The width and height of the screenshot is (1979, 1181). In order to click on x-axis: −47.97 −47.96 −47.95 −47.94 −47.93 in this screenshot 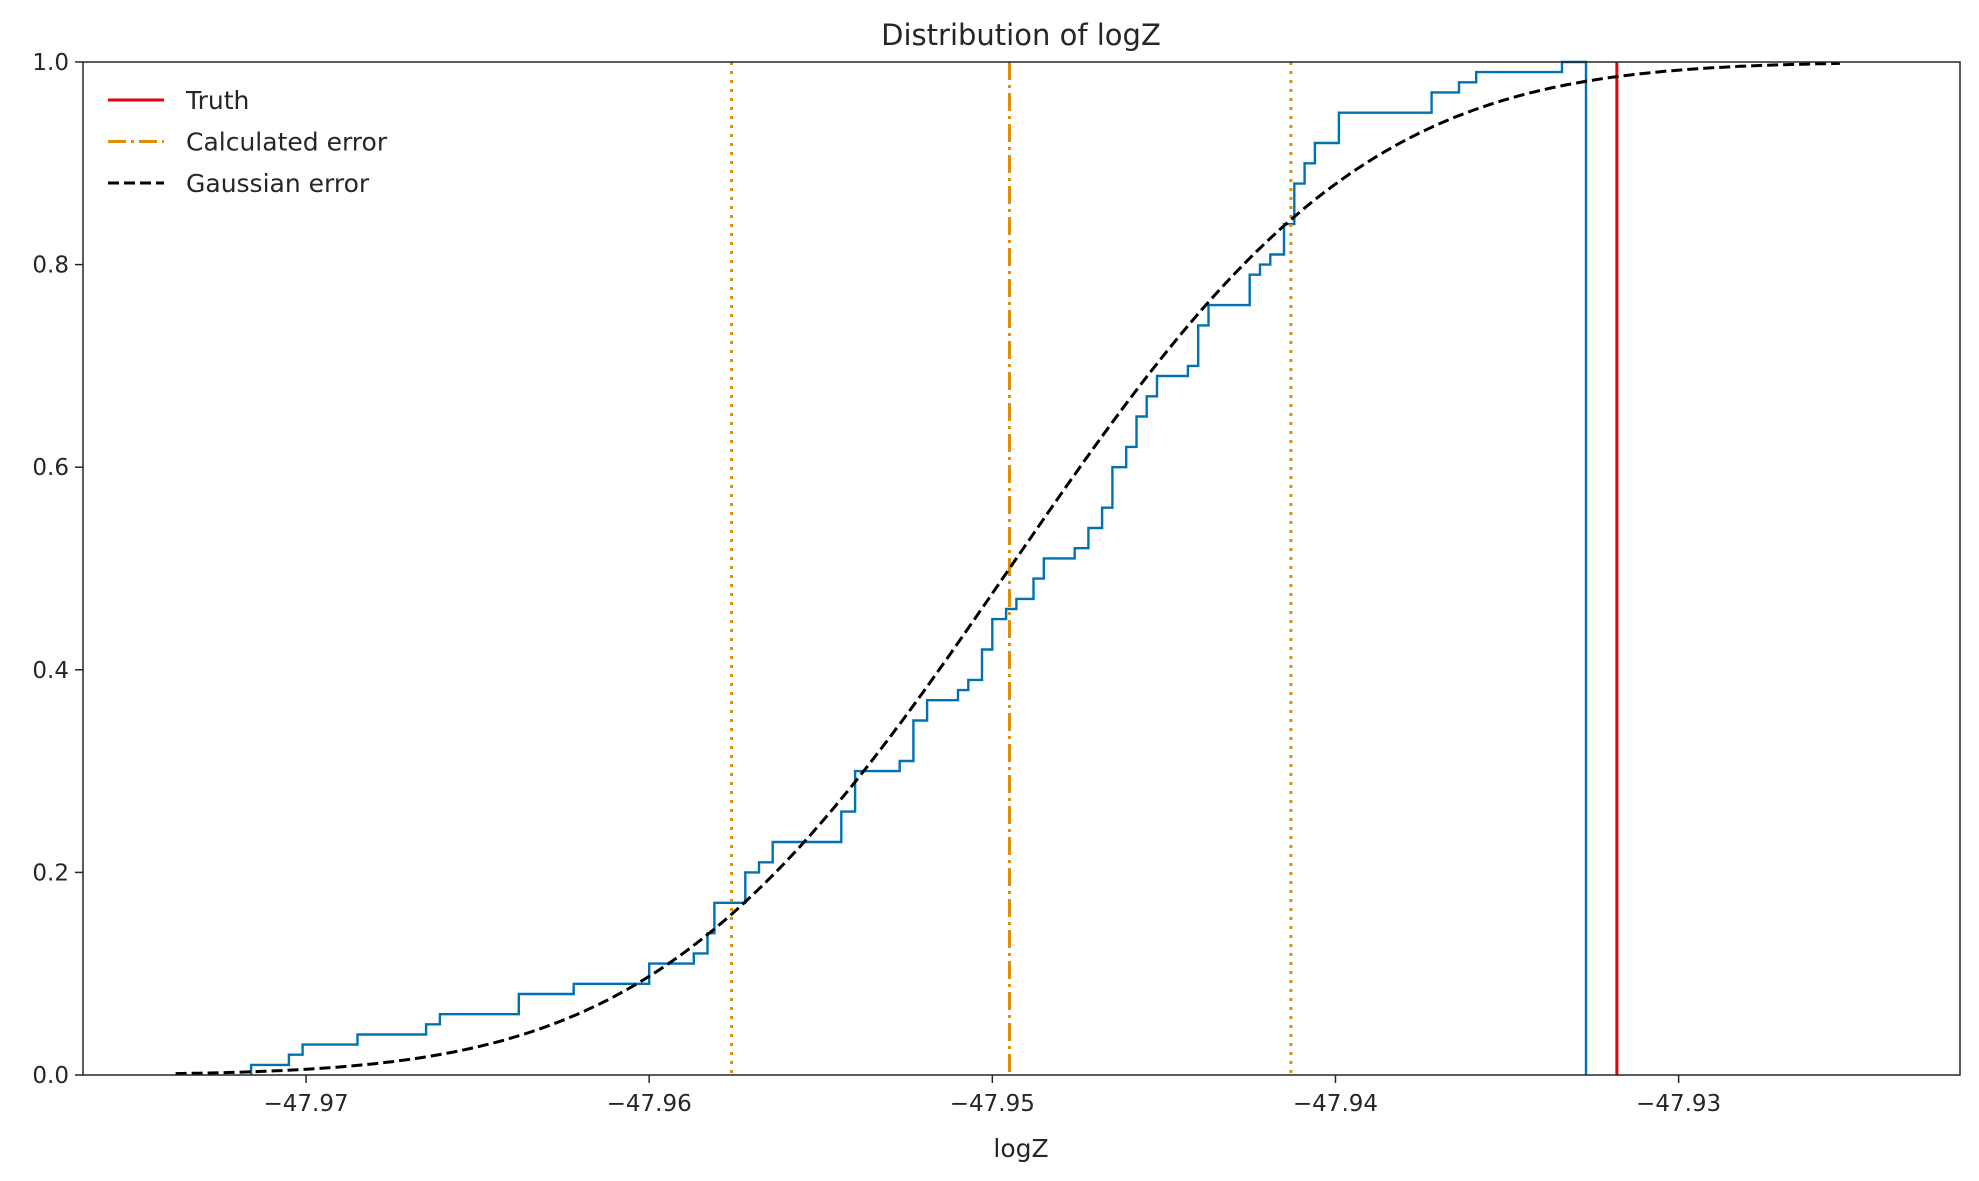, I will do `click(992, 1096)`.